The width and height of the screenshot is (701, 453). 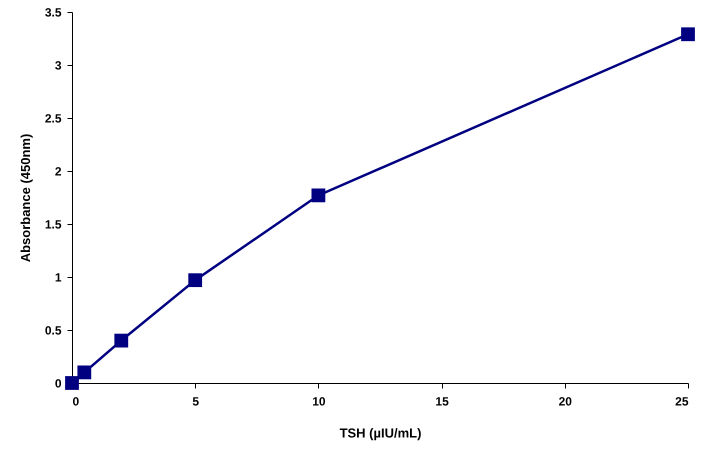 I want to click on x-tick-label: 0, so click(x=76, y=401).